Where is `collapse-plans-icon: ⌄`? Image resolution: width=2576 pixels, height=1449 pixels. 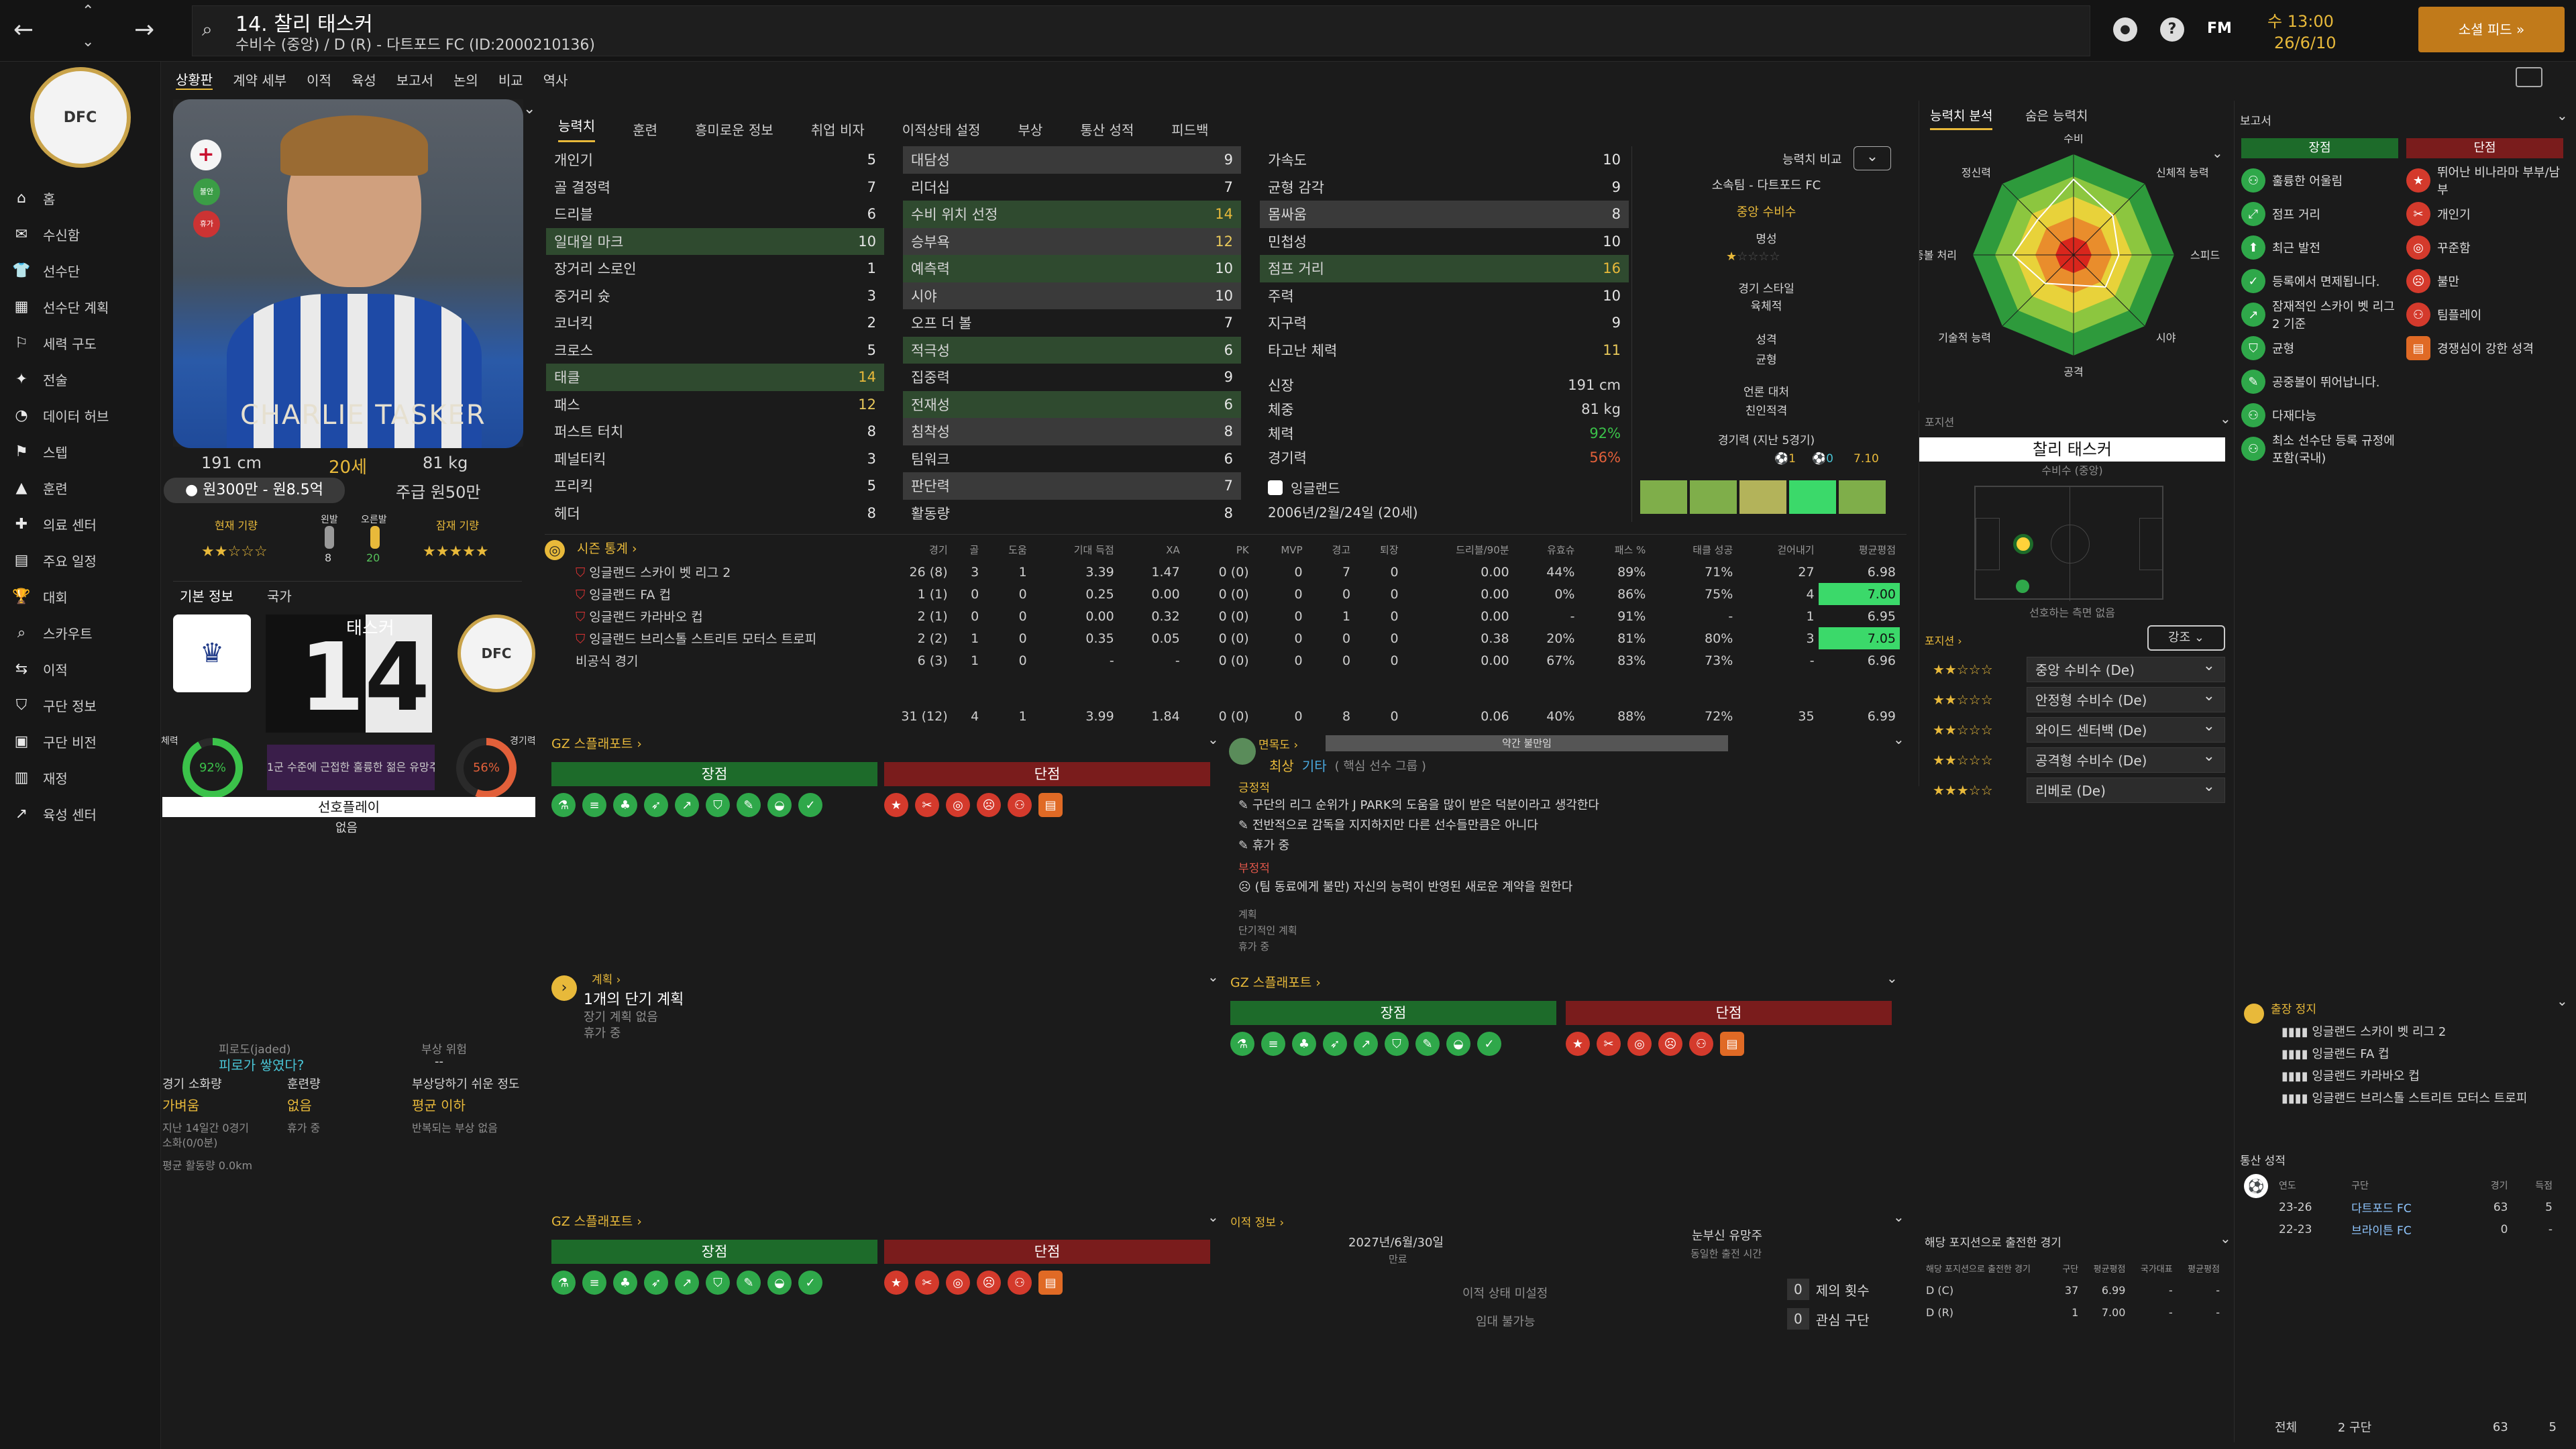 collapse-plans-icon: ⌄ is located at coordinates (1213, 977).